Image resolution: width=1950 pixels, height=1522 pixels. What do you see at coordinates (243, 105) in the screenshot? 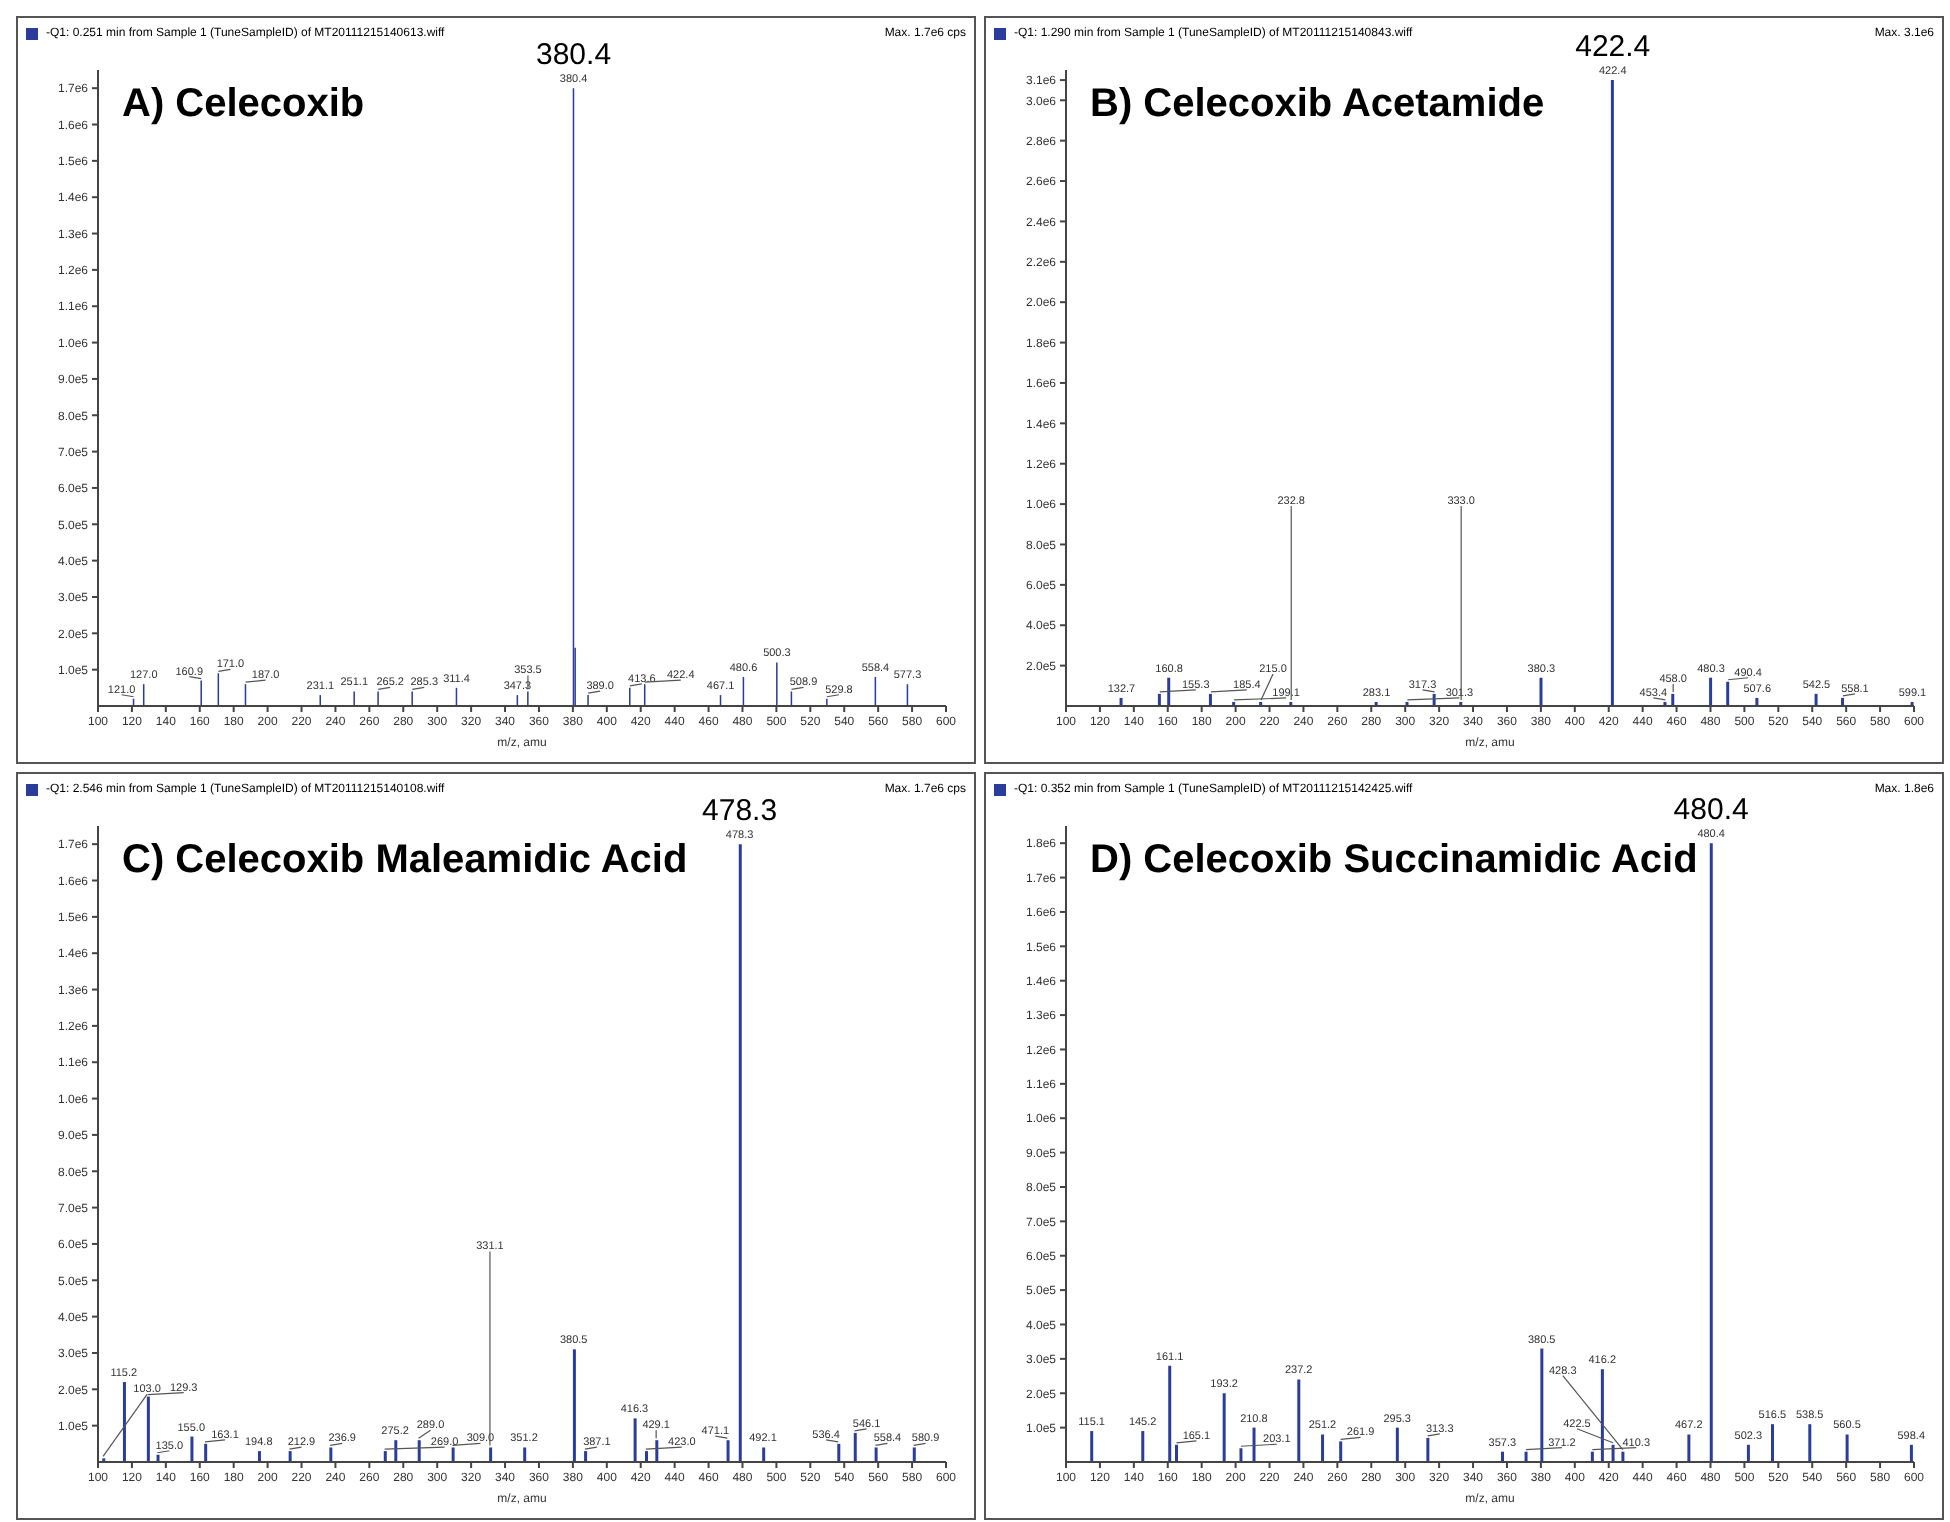
I see `chart-title: A) Celecoxib` at bounding box center [243, 105].